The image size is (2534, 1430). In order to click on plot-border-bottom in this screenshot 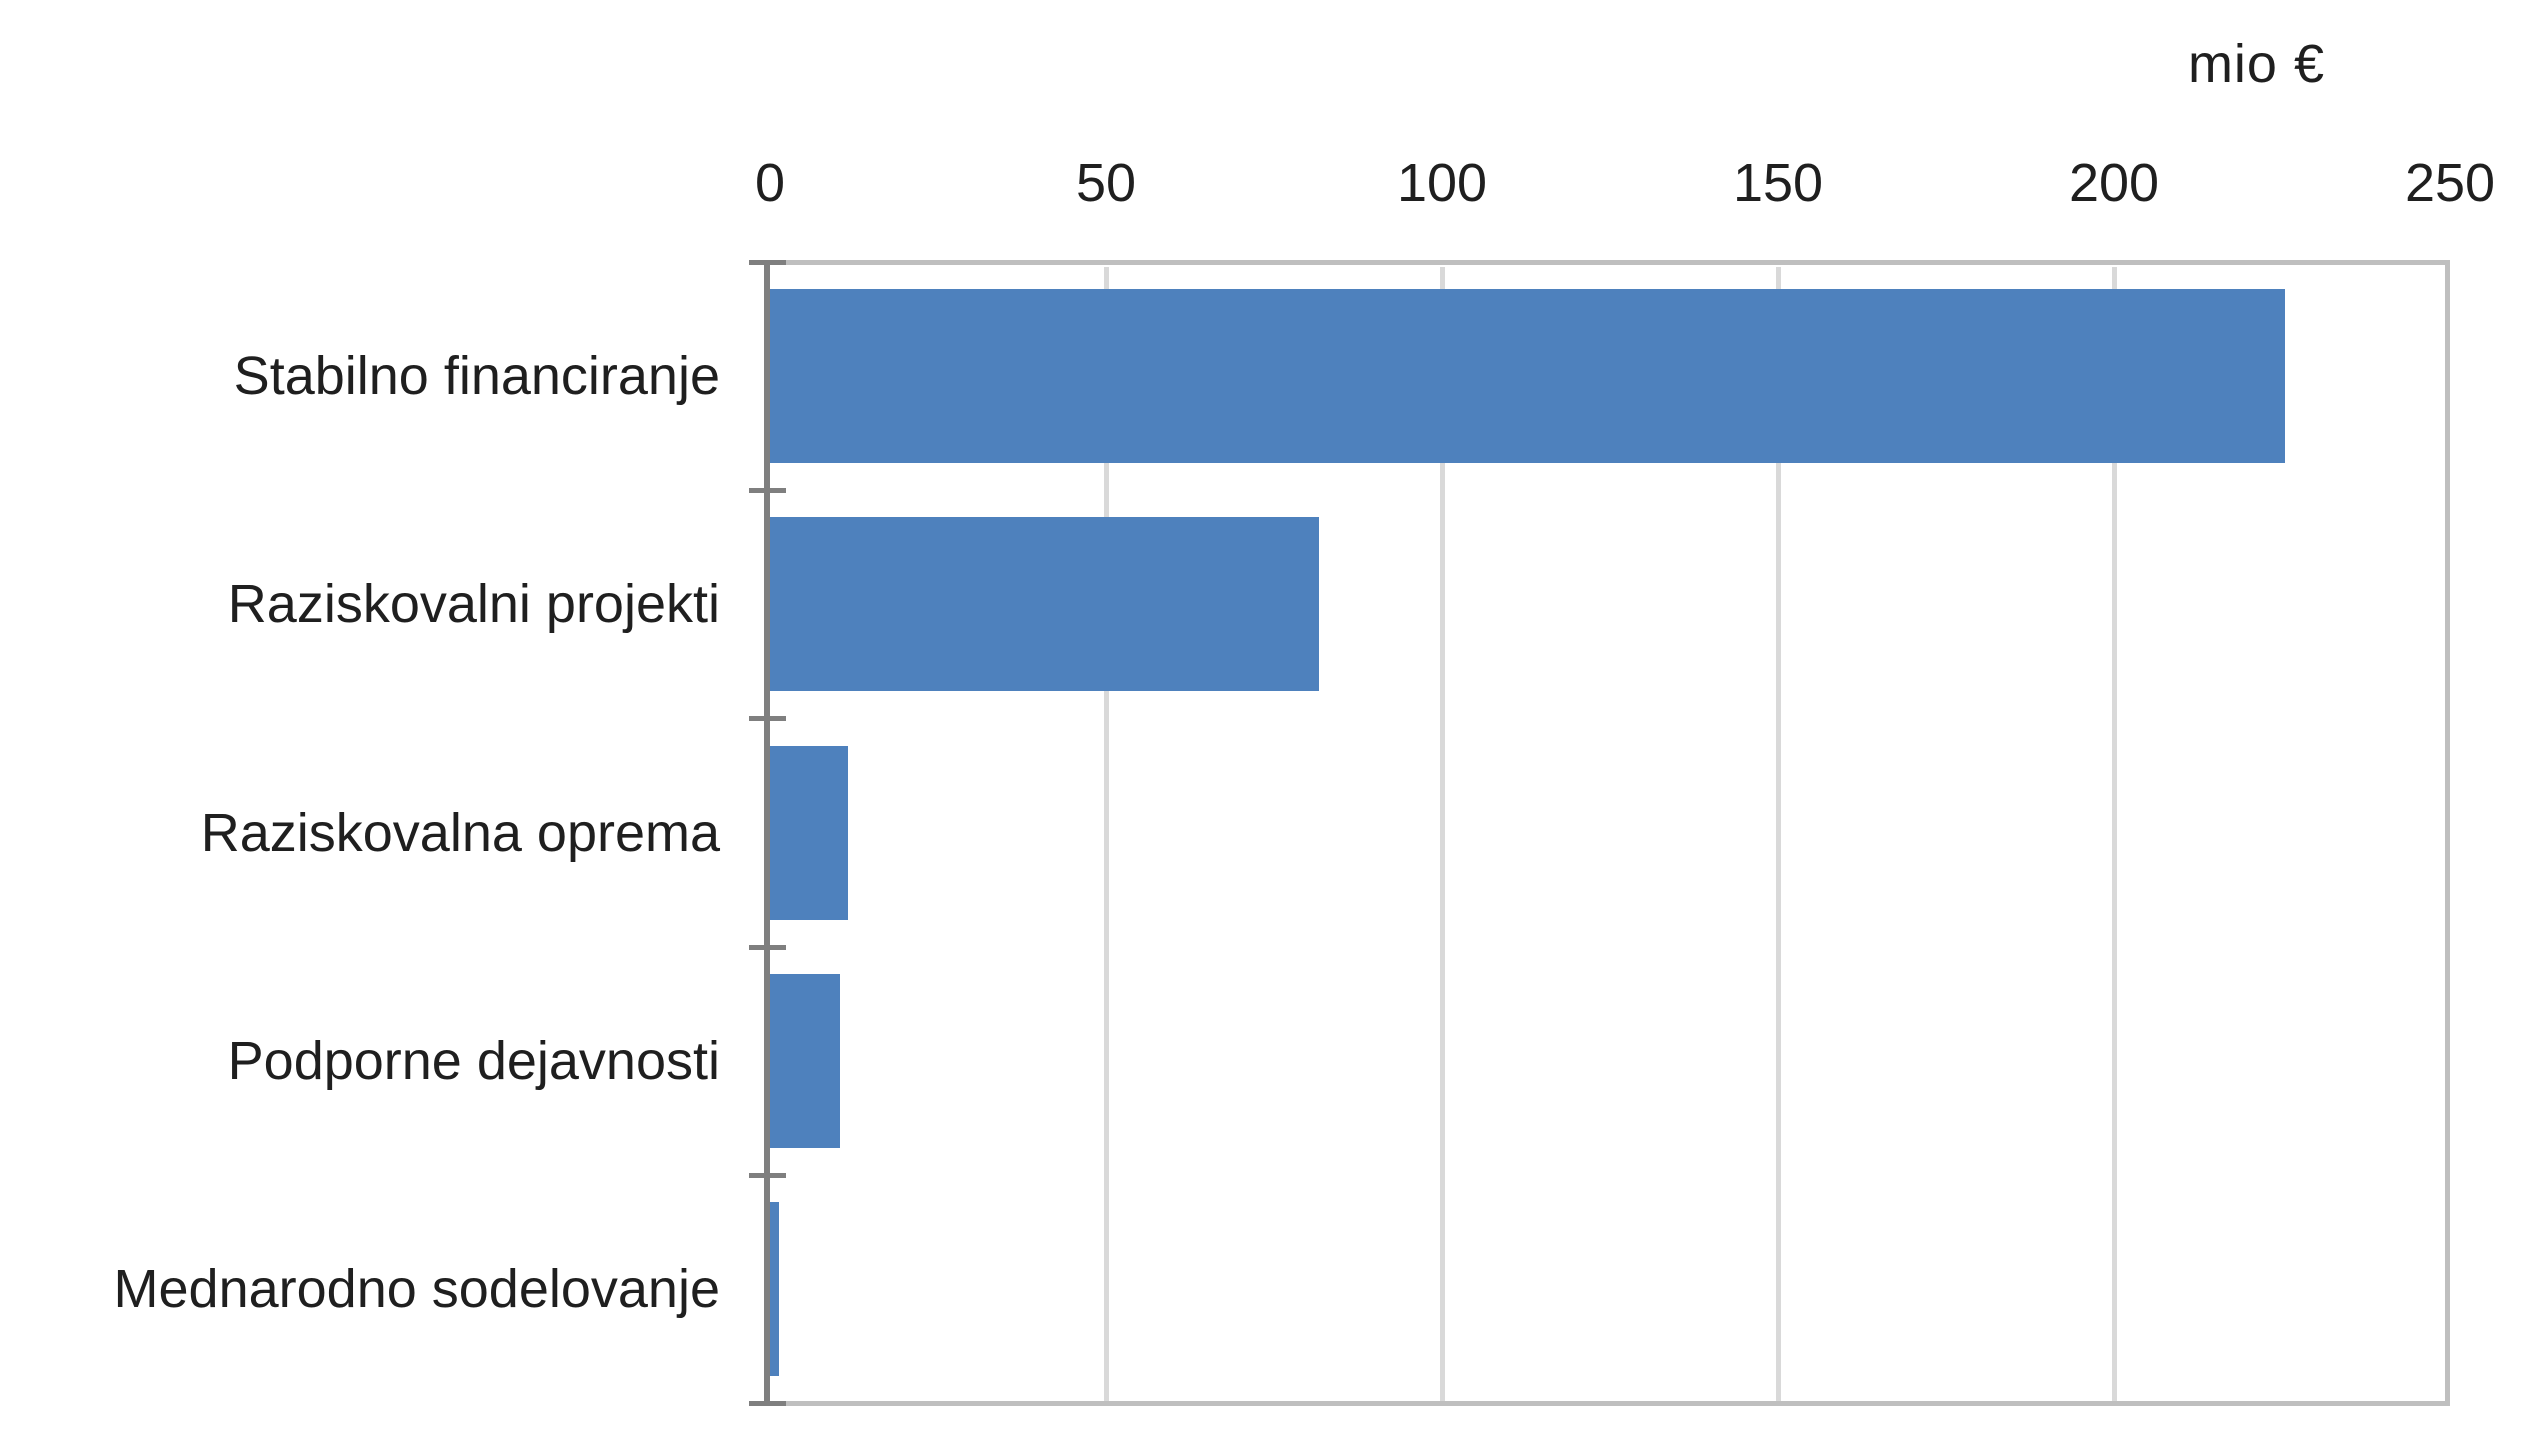, I will do `click(1610, 1403)`.